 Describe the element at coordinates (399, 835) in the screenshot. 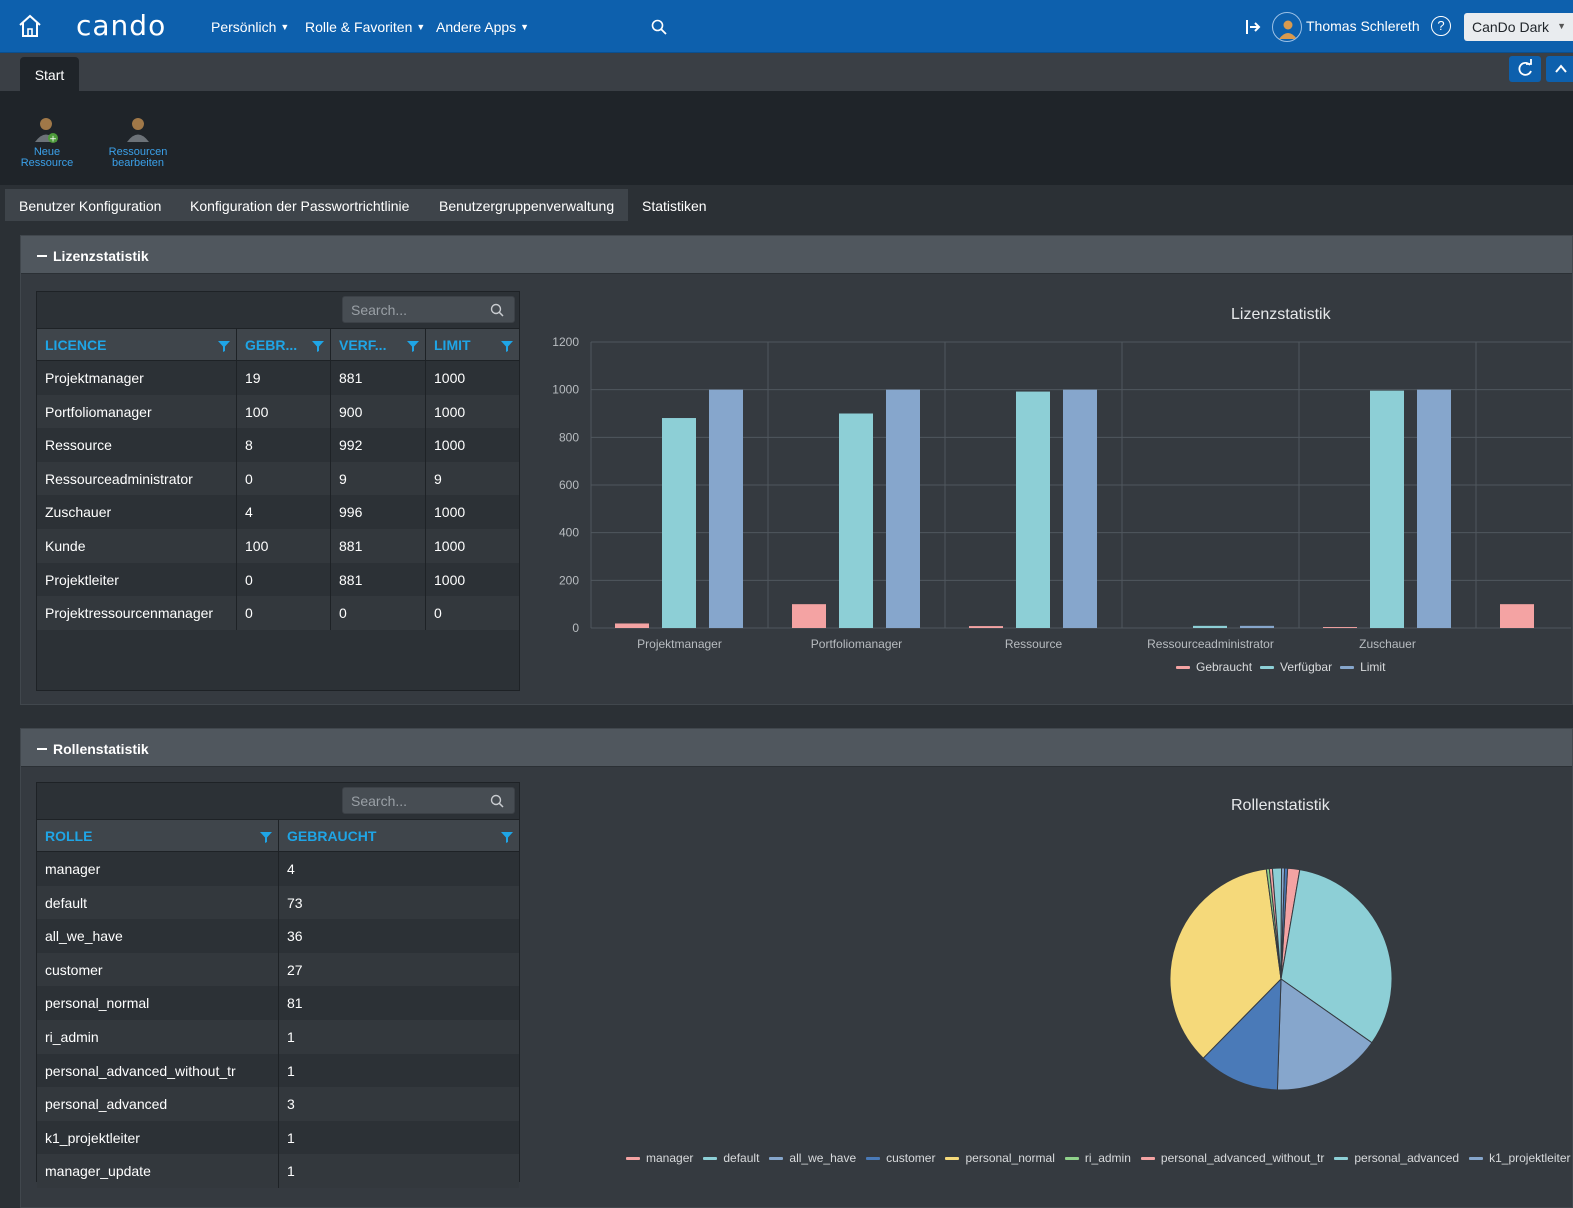

I see `column-header-role-used: GEBRAUCHT` at that location.